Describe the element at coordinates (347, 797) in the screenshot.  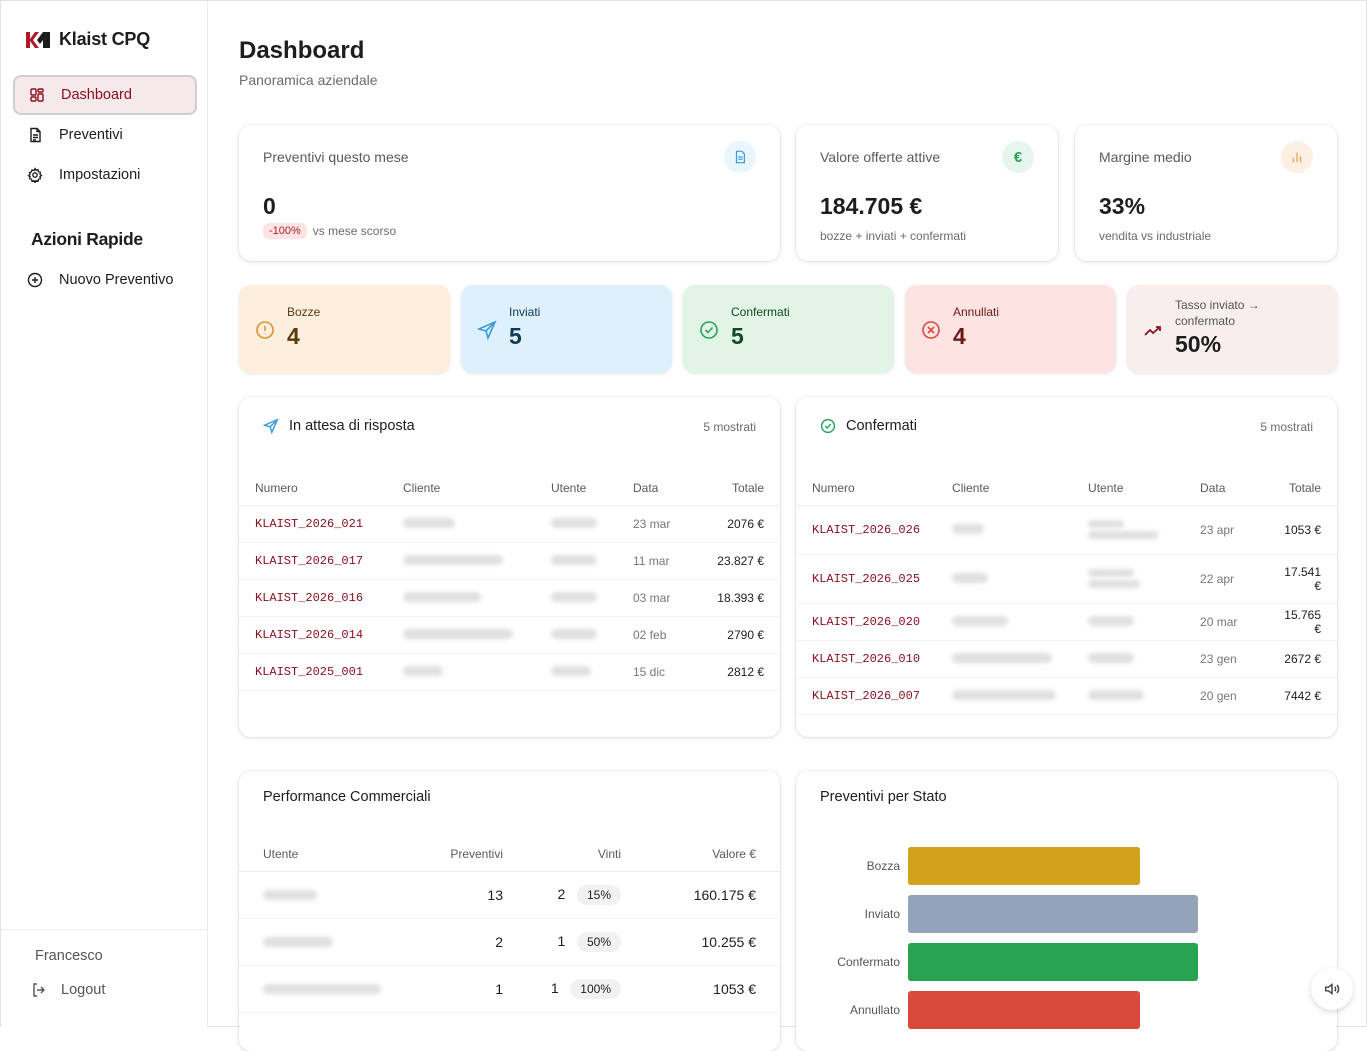
I see `panel-title: Performance Commerciali` at that location.